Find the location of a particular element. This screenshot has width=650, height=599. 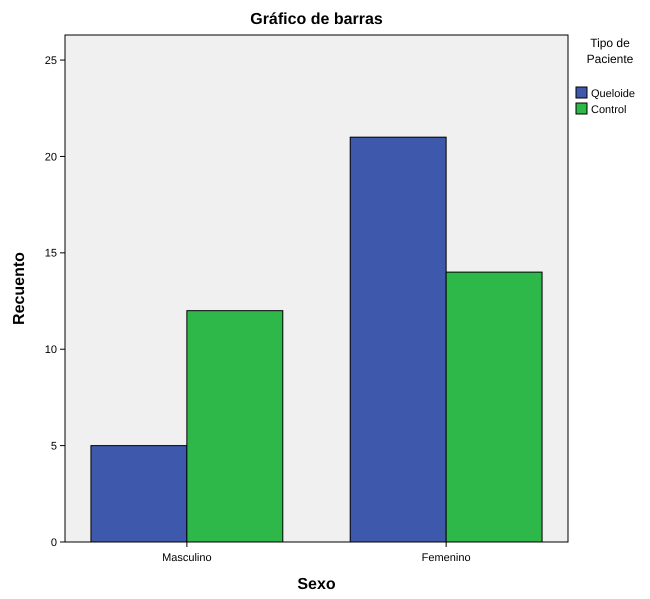

y-tick-label: 25 is located at coordinates (50, 60).